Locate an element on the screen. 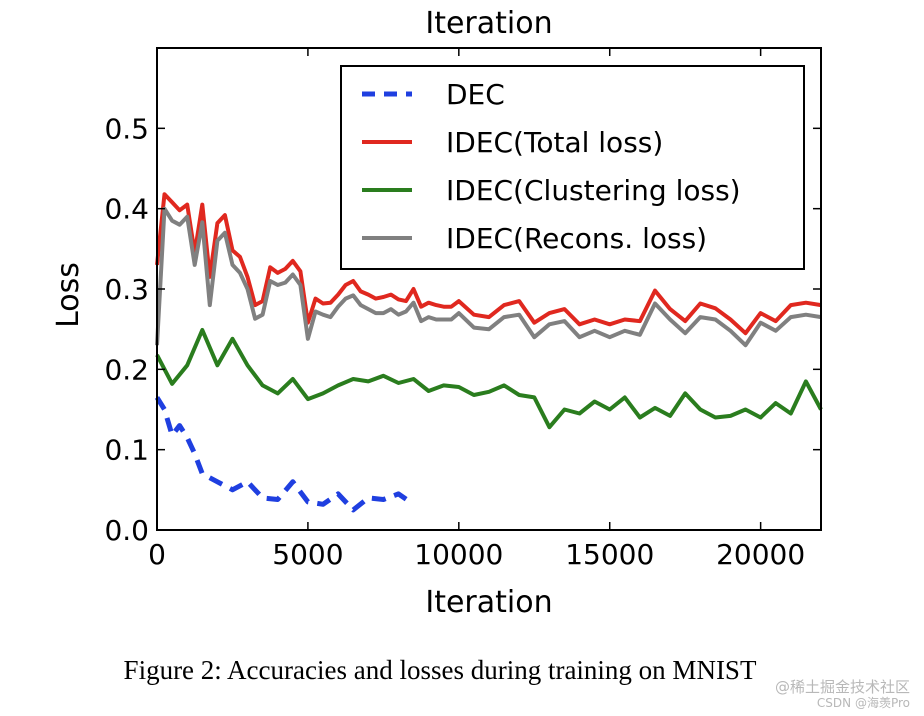 The width and height of the screenshot is (924, 716). y-tick-label: 0.1 is located at coordinates (126, 450).